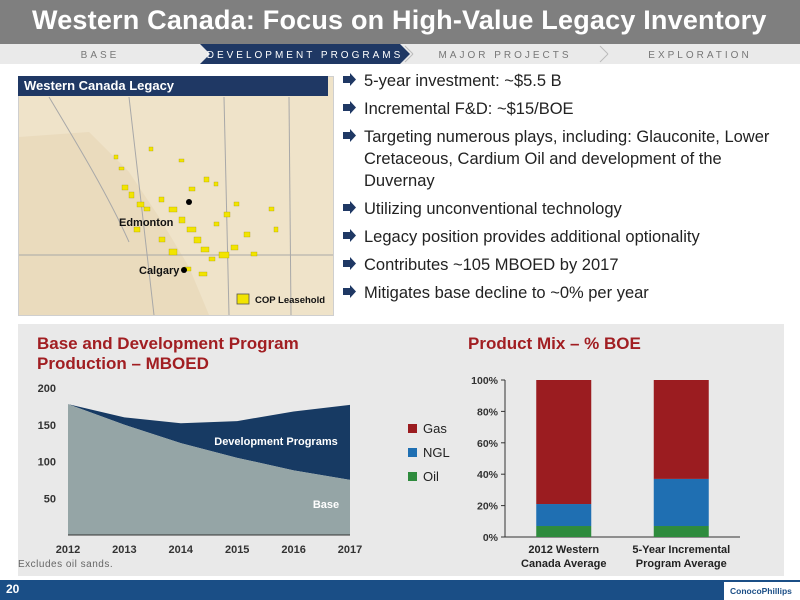 Image resolution: width=800 pixels, height=600 pixels. I want to click on title-bar, so click(400, 22).